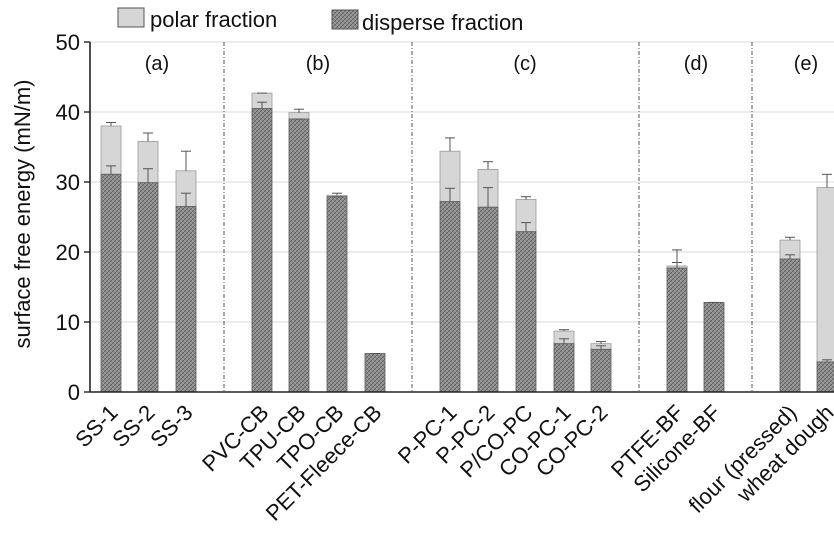 The height and width of the screenshot is (540, 834). I want to click on bar-disperse-tpo-cb, so click(337, 294).